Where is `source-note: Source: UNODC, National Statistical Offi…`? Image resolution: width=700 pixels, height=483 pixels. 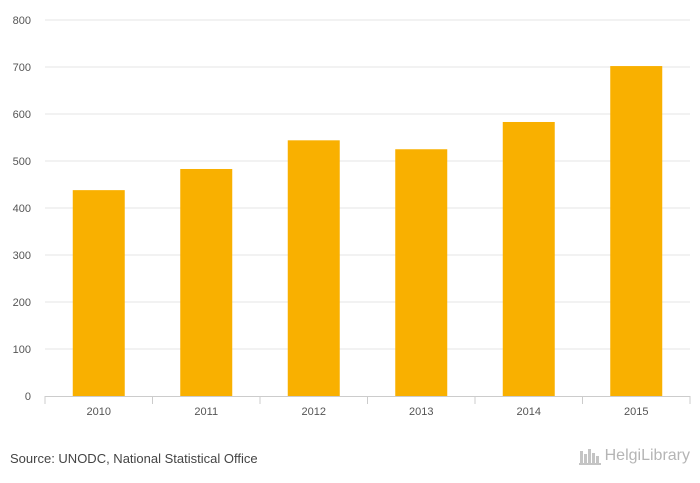
source-note: Source: UNODC, National Statistical Offi… is located at coordinates (134, 458).